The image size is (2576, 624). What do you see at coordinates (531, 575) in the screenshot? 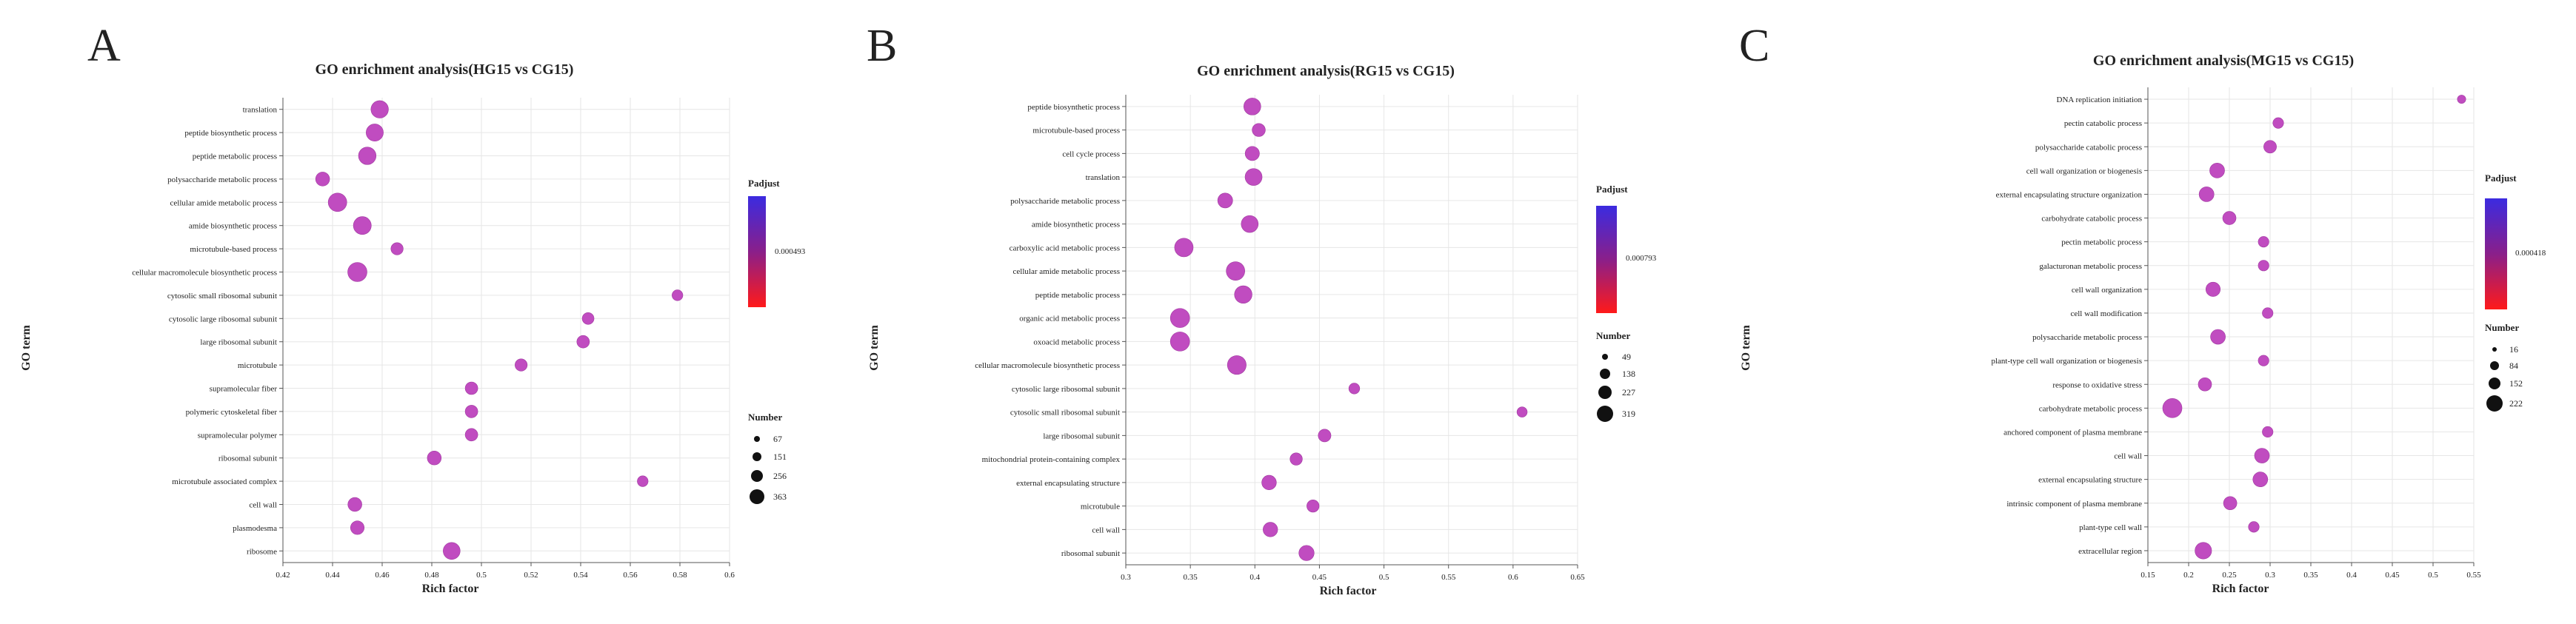
I see `x-tick-label: 0.52` at bounding box center [531, 575].